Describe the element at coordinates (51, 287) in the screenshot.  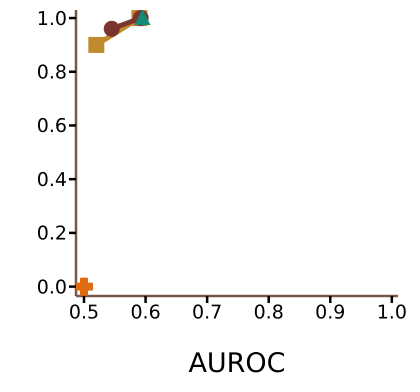
I see `y-tick-label: 0.0` at that location.